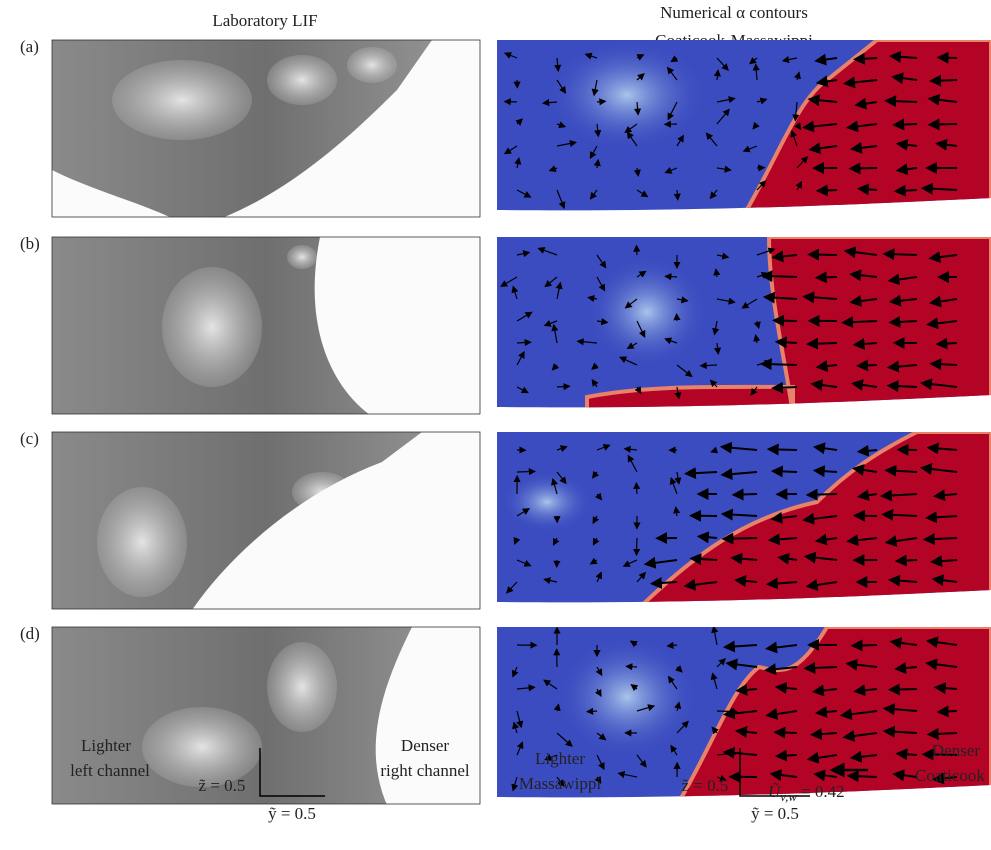 The image size is (991, 850). What do you see at coordinates (788, 796) in the screenshot?
I see `velocity-subscript: v,w` at bounding box center [788, 796].